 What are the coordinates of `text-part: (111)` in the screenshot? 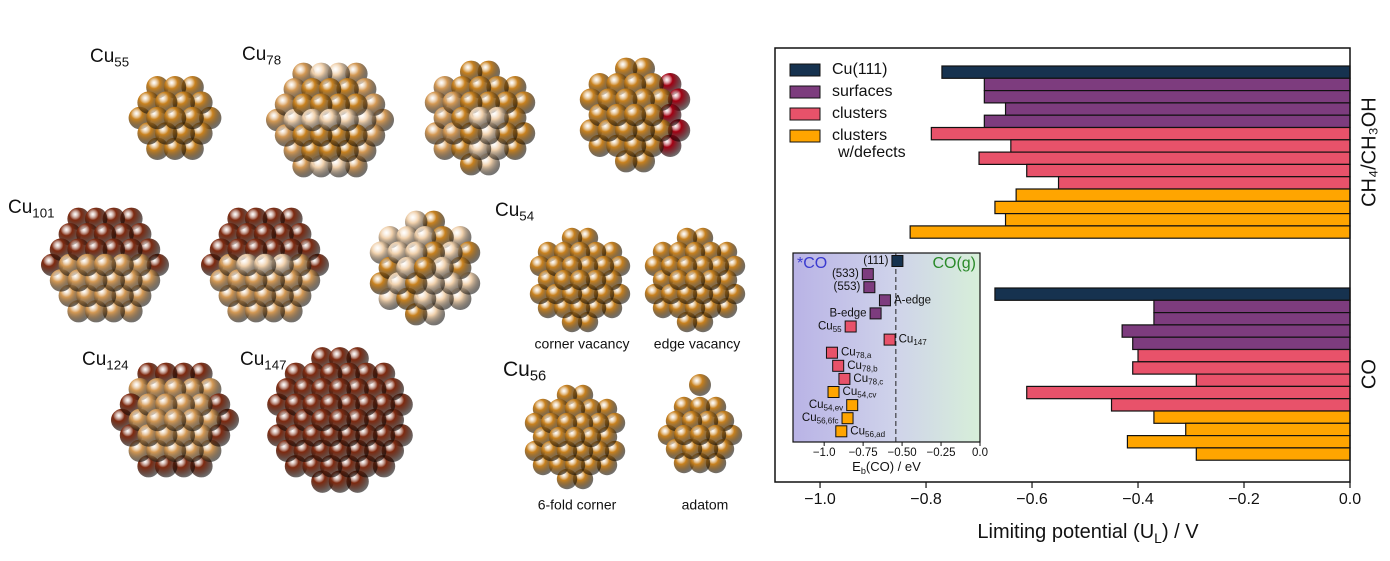 It's located at (875, 261).